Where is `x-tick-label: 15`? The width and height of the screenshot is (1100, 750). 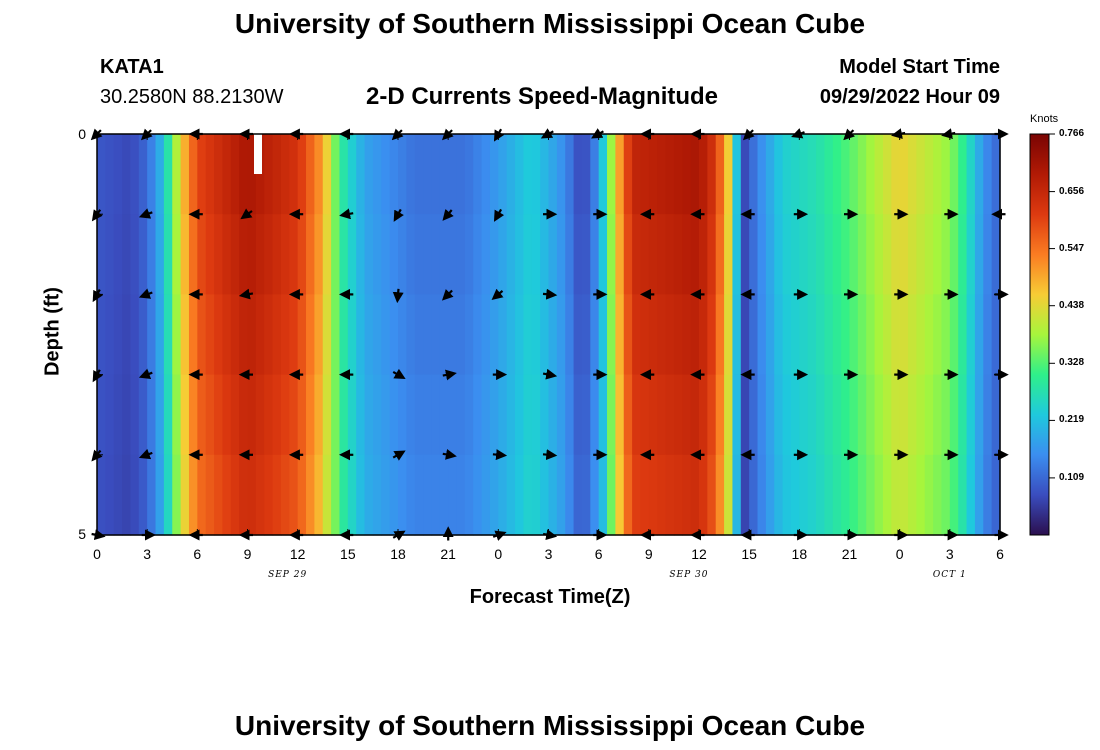
x-tick-label: 15 is located at coordinates (348, 554).